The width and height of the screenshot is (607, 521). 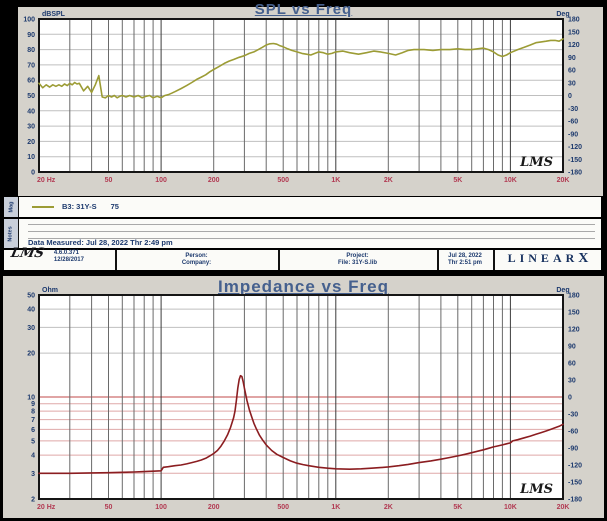 What do you see at coordinates (302, 207) in the screenshot?
I see `legend-row: Mag B3: 31Y-S 75` at bounding box center [302, 207].